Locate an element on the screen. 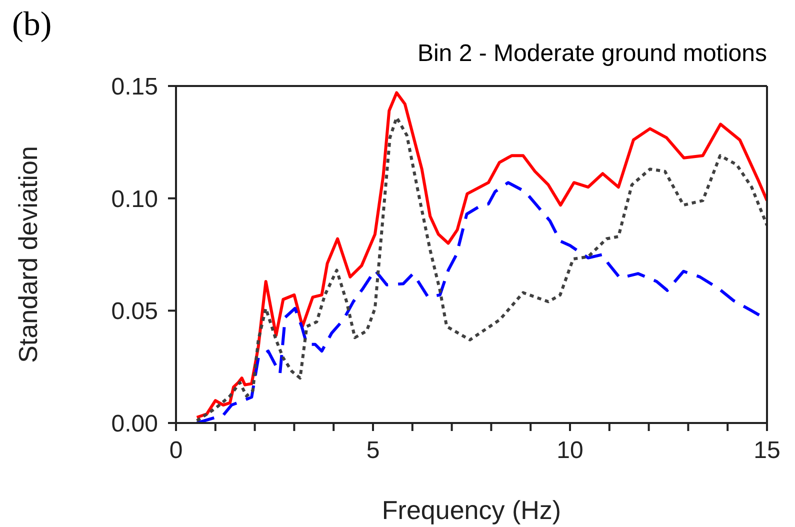  y-tick-label: 0.05 is located at coordinates (134, 312).